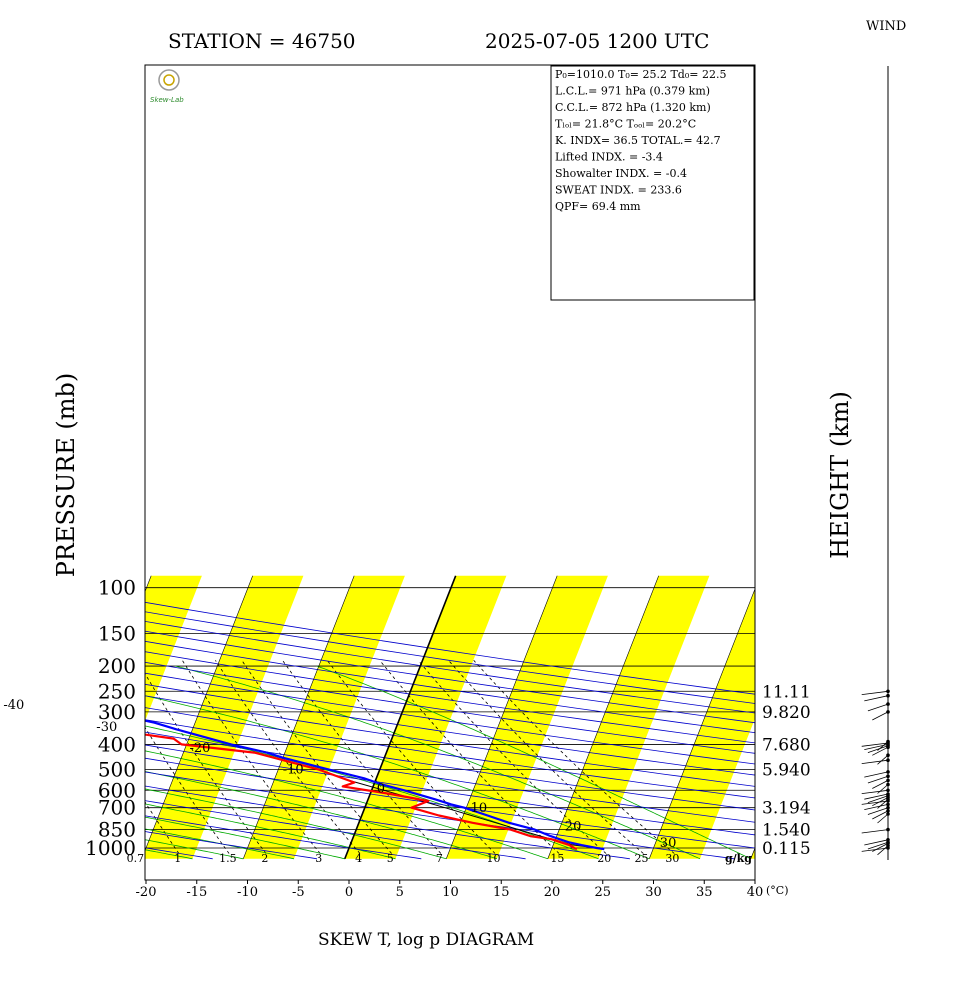 The height and width of the screenshot is (1000, 960). What do you see at coordinates (381, 788) in the screenshot?
I see `isotherm-label: 0` at bounding box center [381, 788].